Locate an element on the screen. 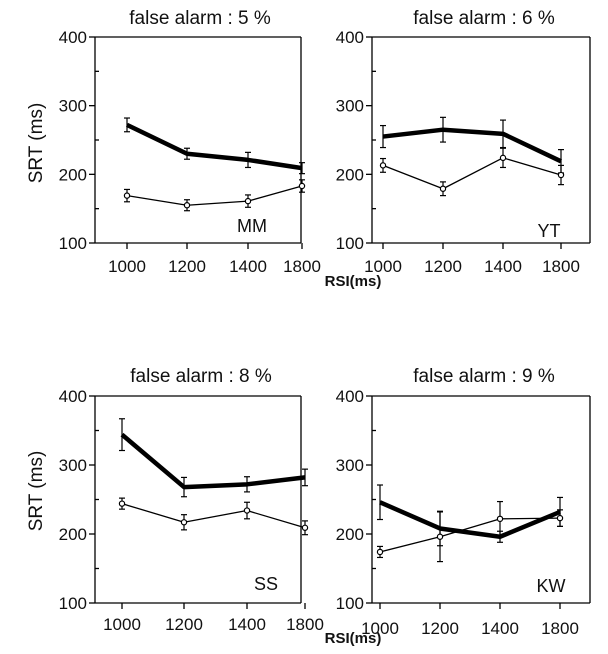 Image resolution: width=608 pixels, height=654 pixels. panel-title: false alarm : 9 % is located at coordinates (484, 376).